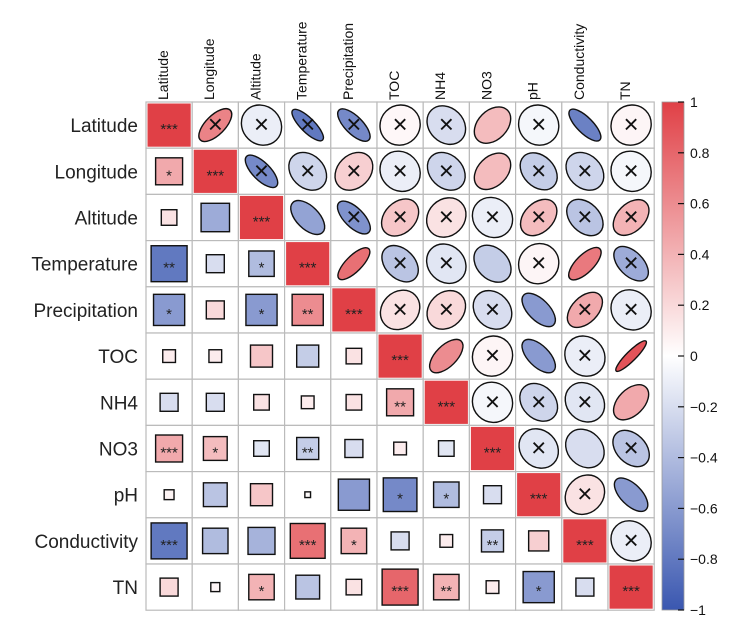  Describe the element at coordinates (694, 356) in the screenshot. I see `colorbar-tick-label: 0` at that location.